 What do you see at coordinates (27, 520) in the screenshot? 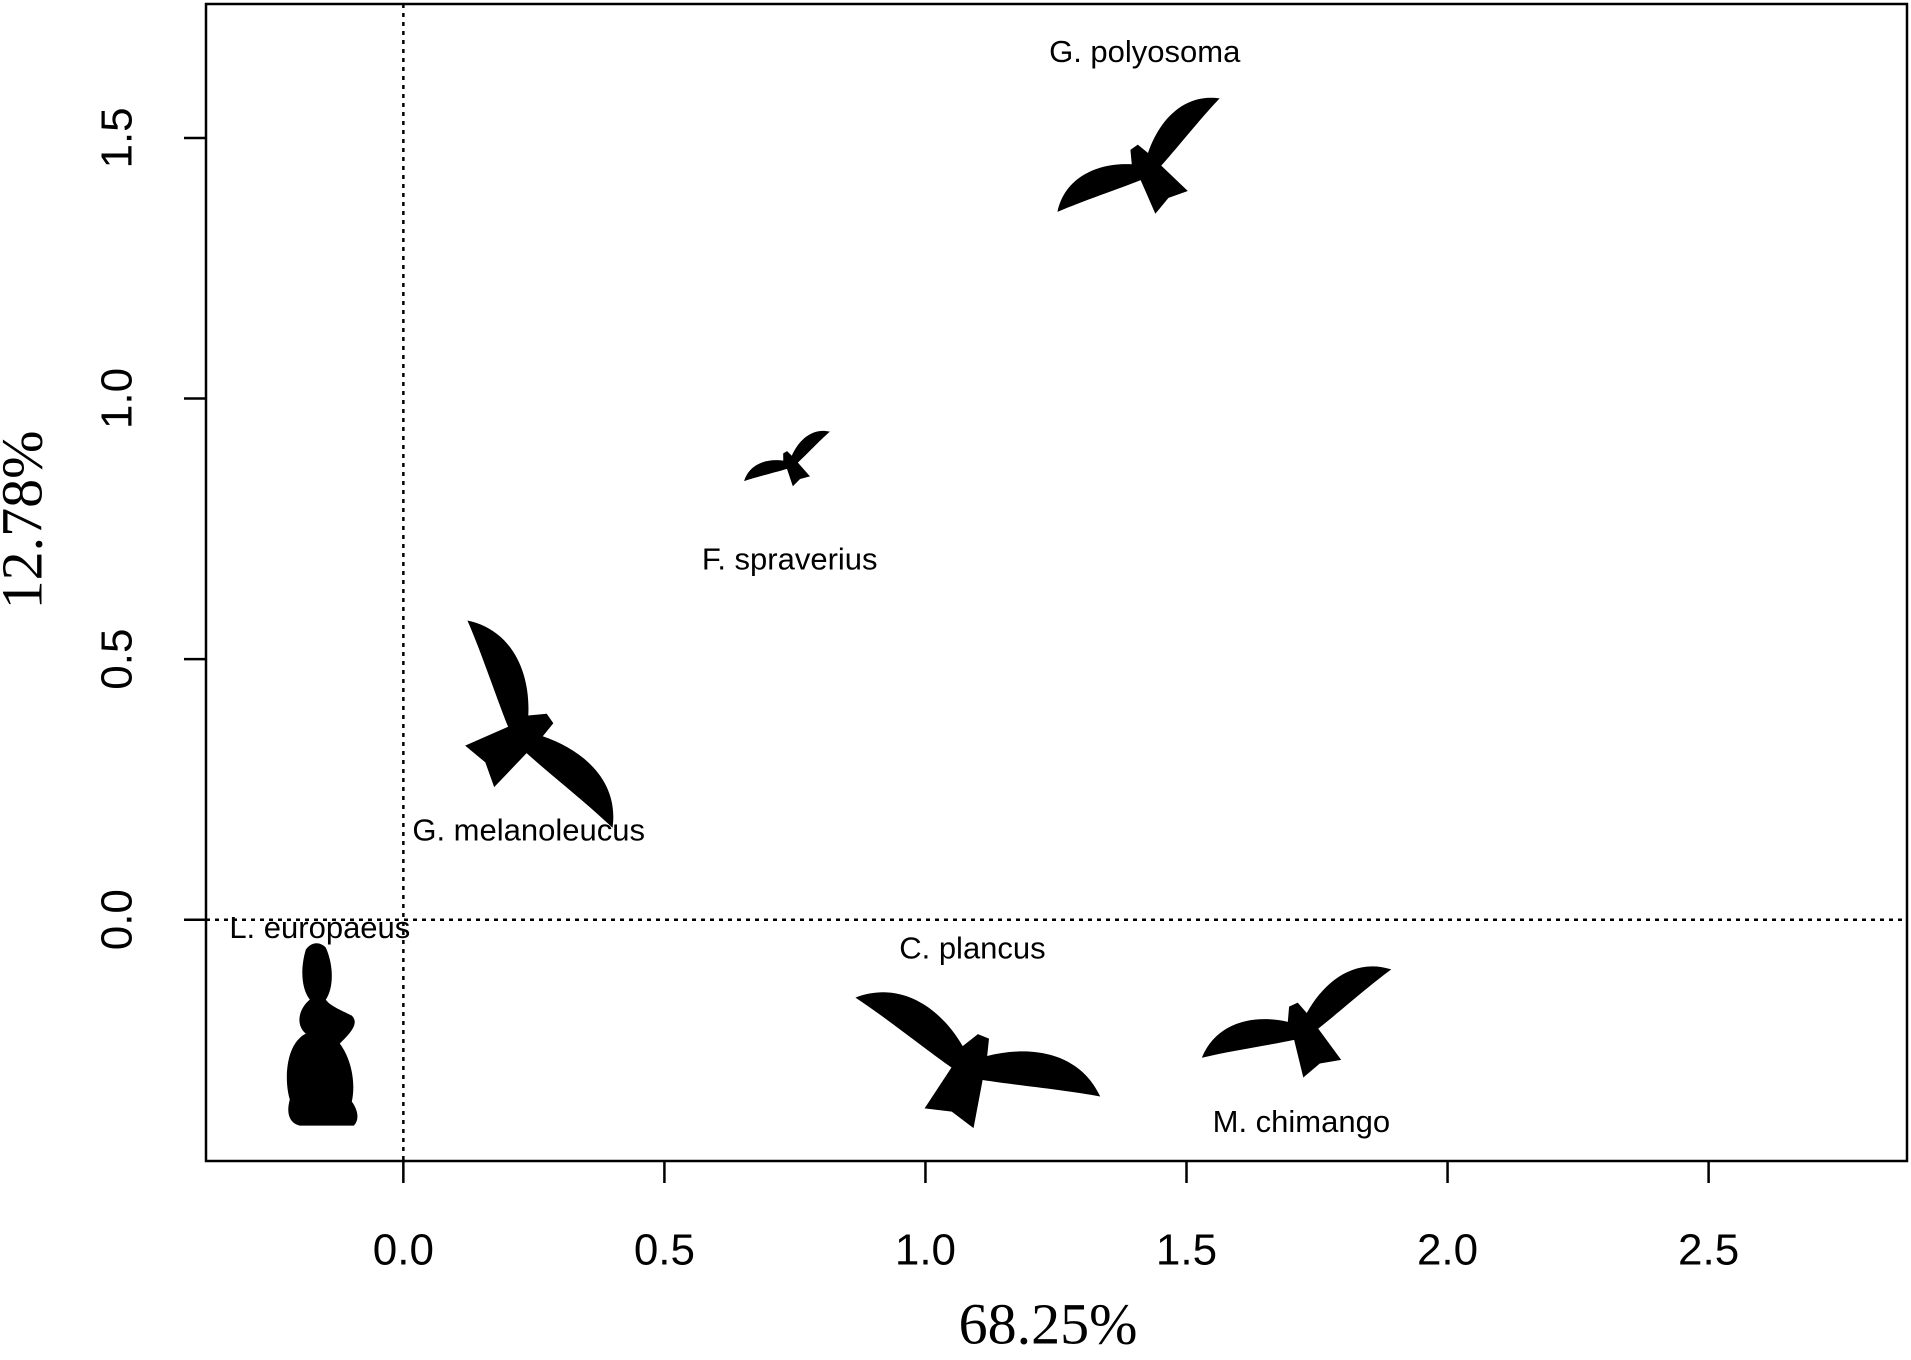
I see `y-axis-title: 12.78%` at bounding box center [27, 520].